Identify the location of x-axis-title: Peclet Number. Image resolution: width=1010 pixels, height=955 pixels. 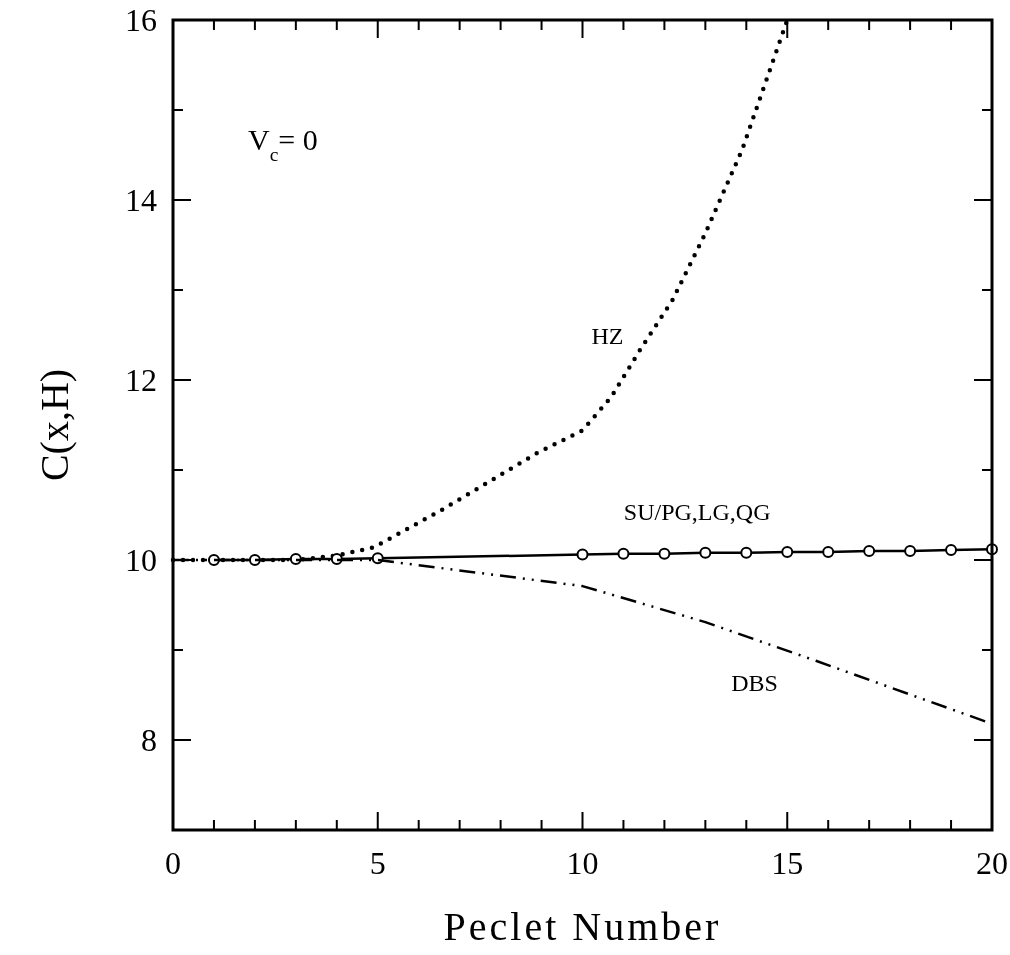
(582, 926).